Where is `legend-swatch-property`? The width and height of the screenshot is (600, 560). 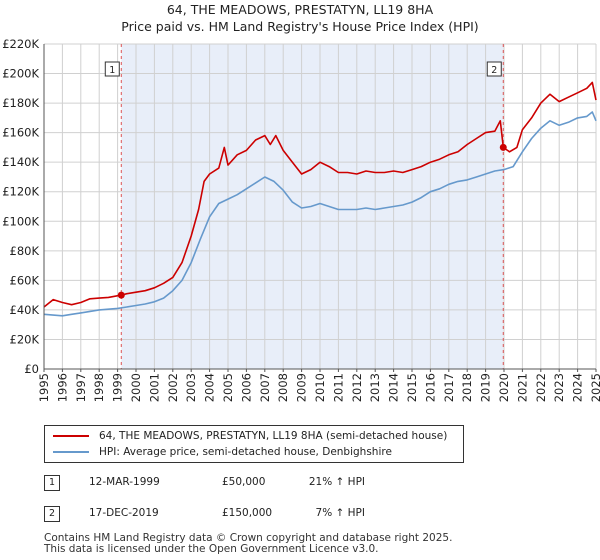 legend-swatch-property is located at coordinates (71, 436).